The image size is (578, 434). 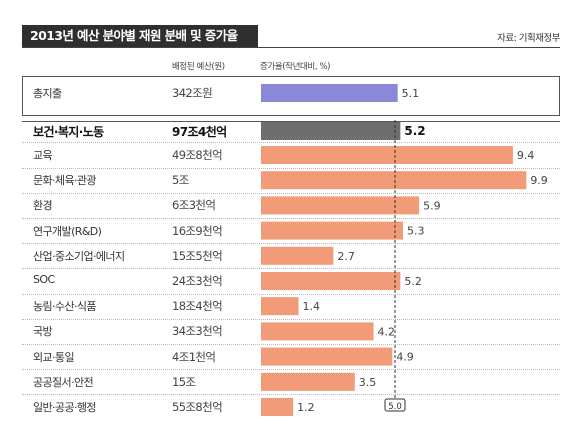 What do you see at coordinates (312, 306) in the screenshot?
I see `value-label: 1.4` at bounding box center [312, 306].